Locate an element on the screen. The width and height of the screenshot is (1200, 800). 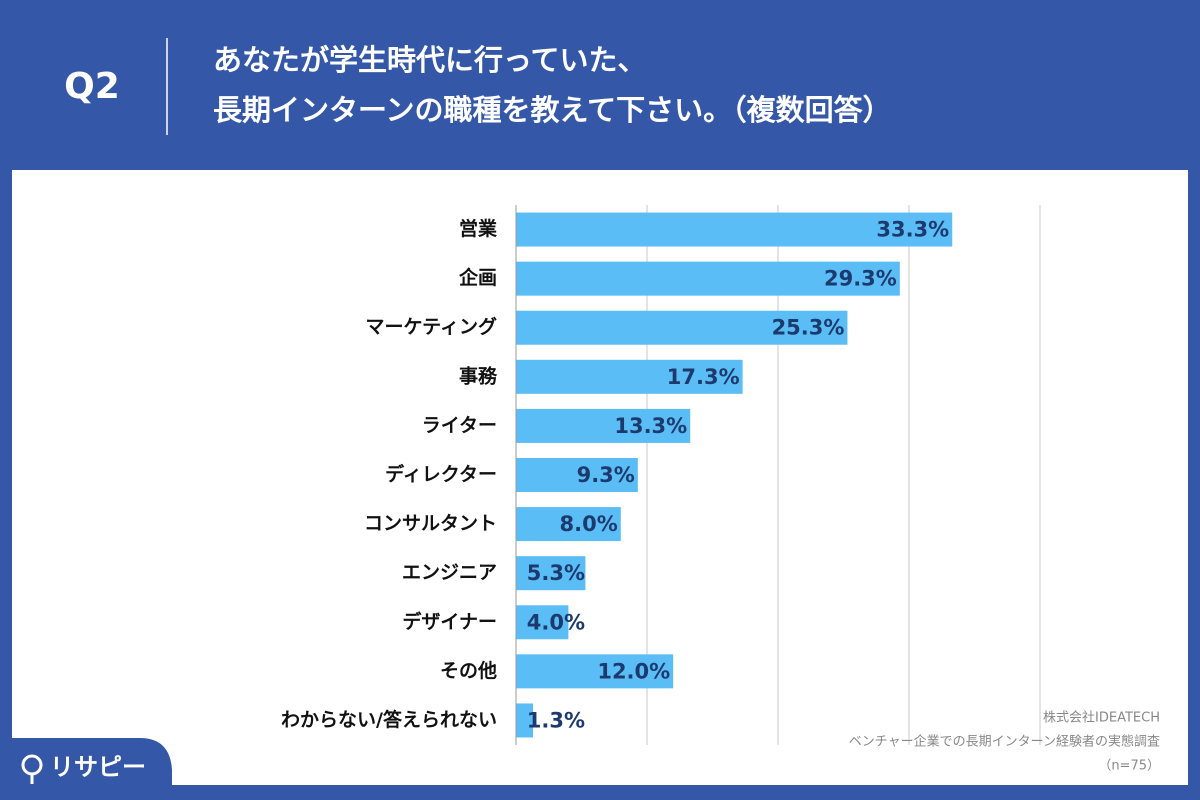
category-label: ディレクター is located at coordinates (441, 474).